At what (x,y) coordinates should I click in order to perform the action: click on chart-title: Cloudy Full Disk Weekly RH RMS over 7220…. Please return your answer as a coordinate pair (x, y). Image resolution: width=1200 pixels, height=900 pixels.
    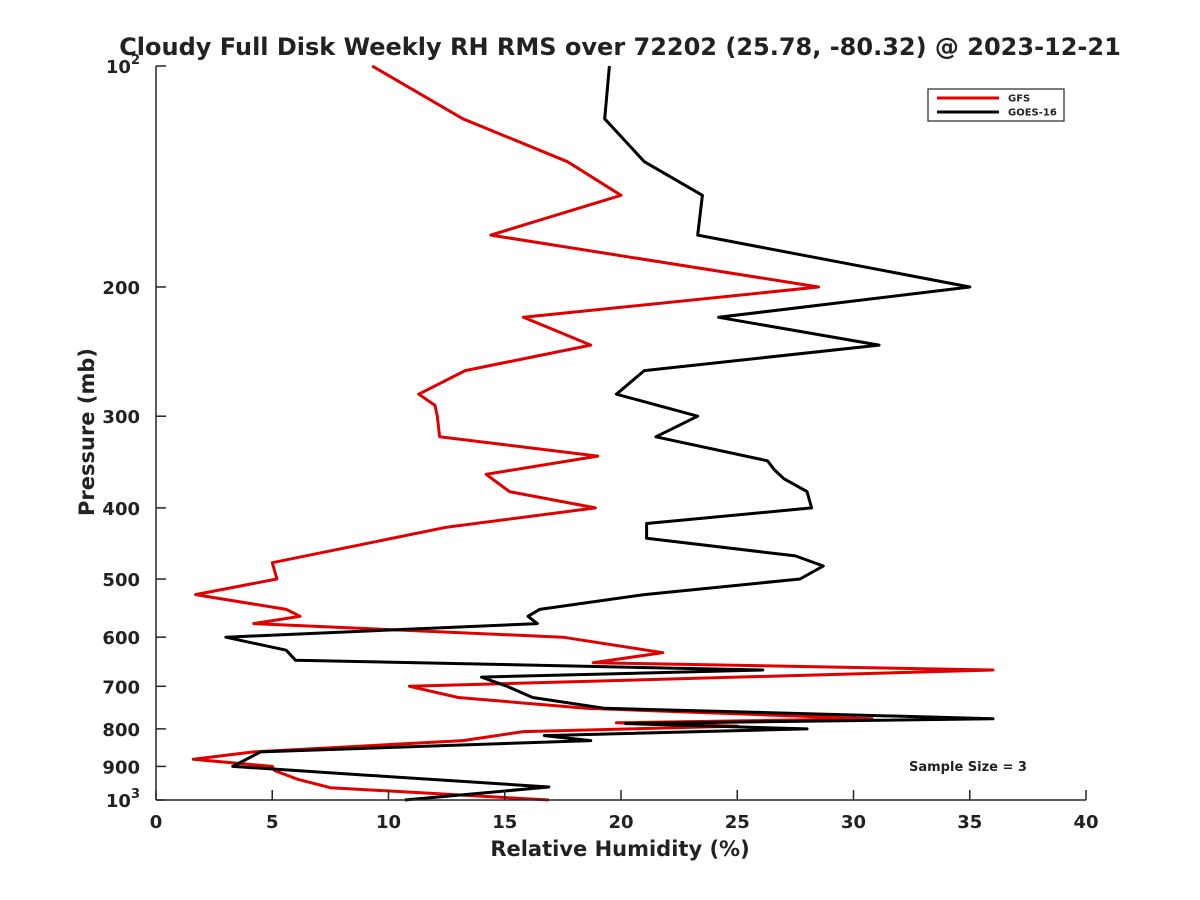
    Looking at the image, I should click on (620, 47).